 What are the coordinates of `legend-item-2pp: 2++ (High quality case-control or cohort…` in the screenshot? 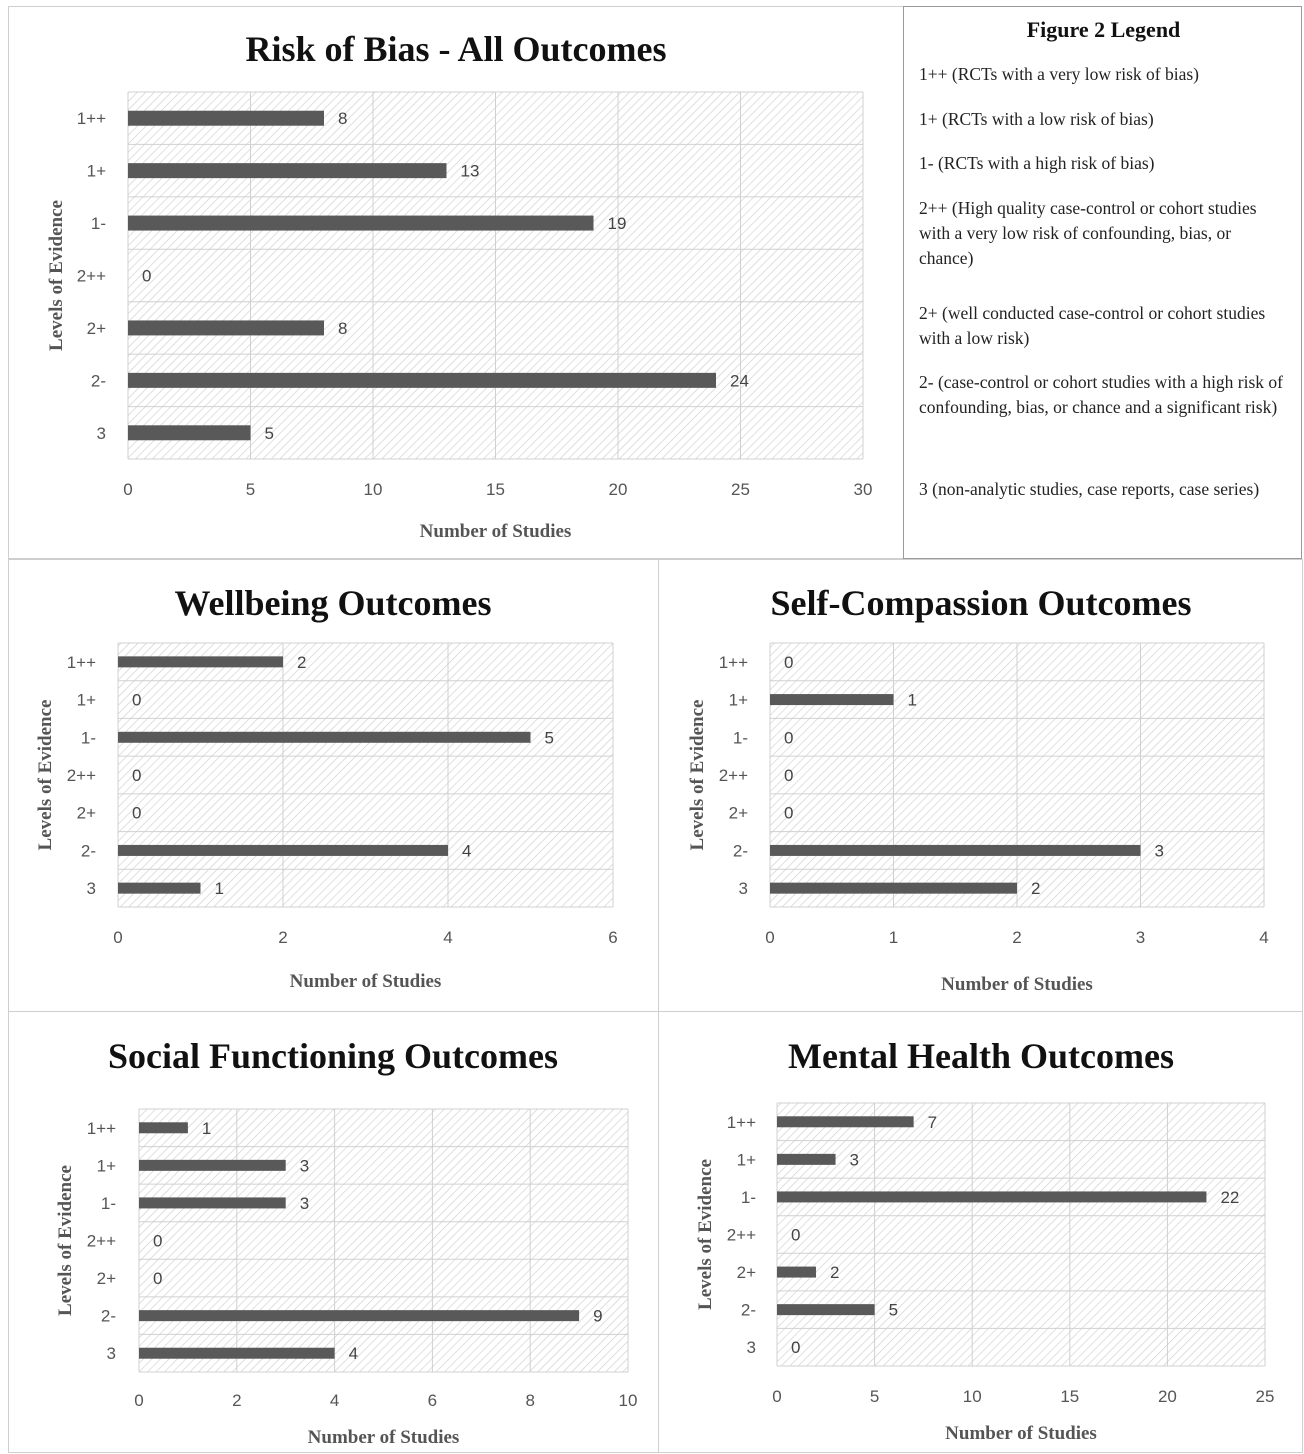 It's located at (1088, 233).